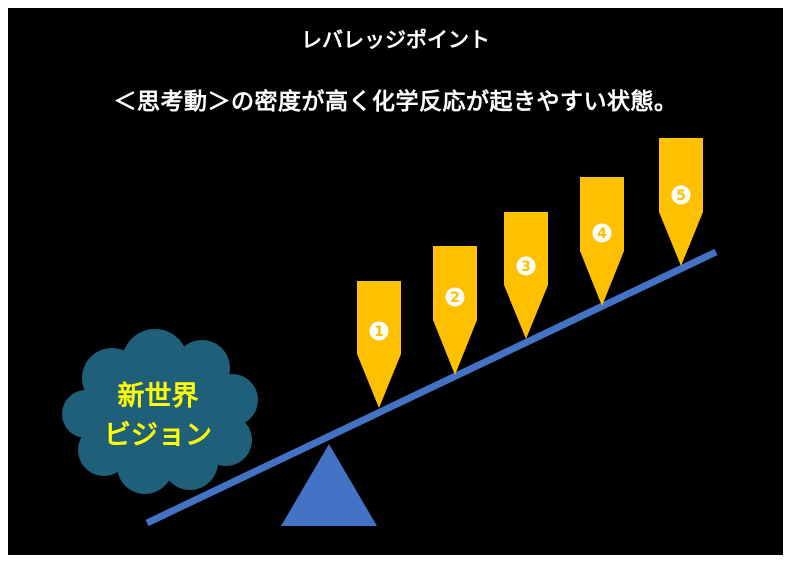  Describe the element at coordinates (329, 485) in the screenshot. I see `fulcrum-triangle` at that location.